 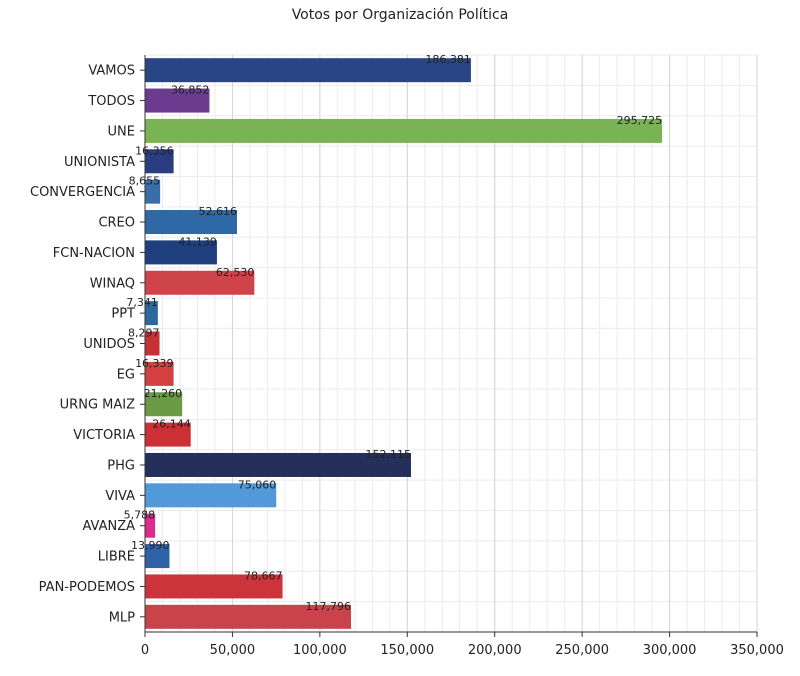 I want to click on data-label: 16,356, so click(x=154, y=150).